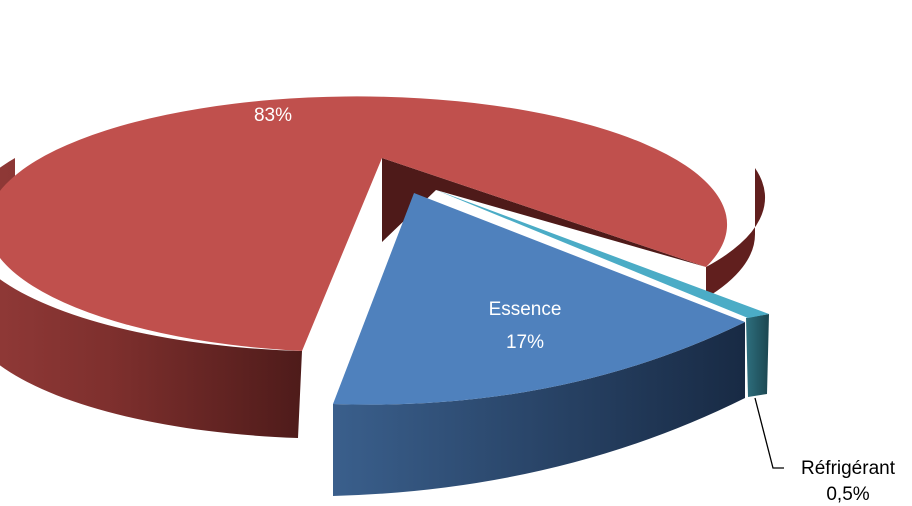 This screenshot has height=506, width=912. What do you see at coordinates (757, 355) in the screenshot?
I see `slice-refrigerant-side` at bounding box center [757, 355].